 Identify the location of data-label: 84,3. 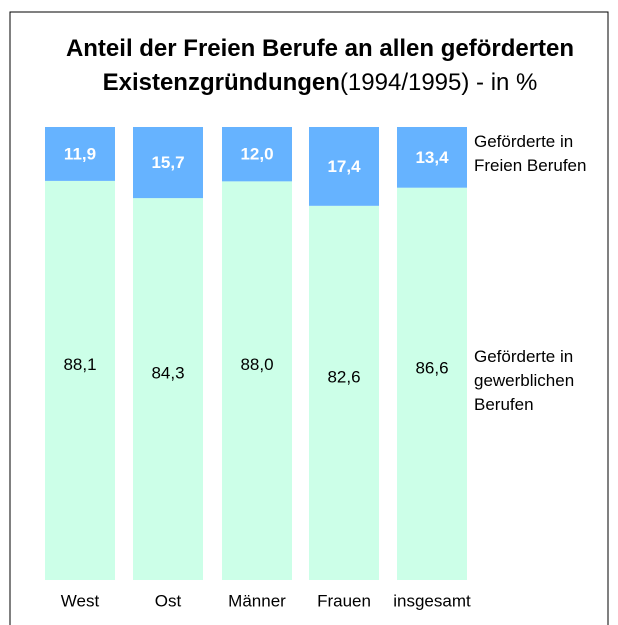
(167, 373).